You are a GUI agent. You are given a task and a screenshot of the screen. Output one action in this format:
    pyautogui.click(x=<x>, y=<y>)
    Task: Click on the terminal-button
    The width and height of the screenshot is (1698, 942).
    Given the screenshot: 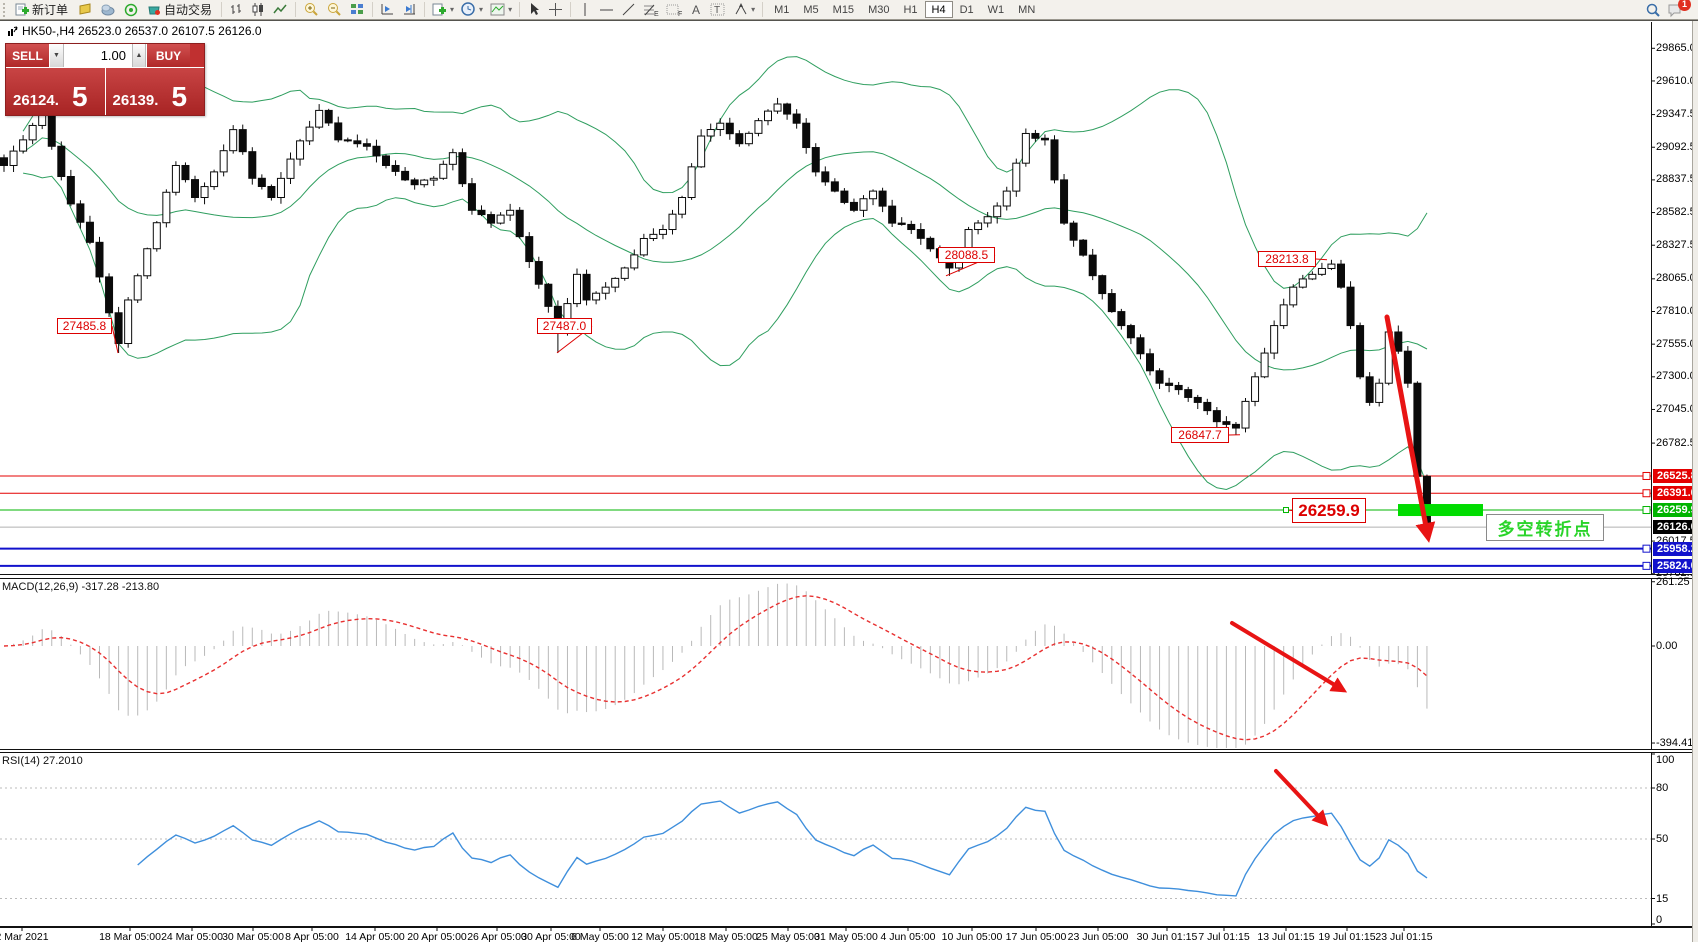 What is the action you would take?
    pyautogui.click(x=108, y=10)
    